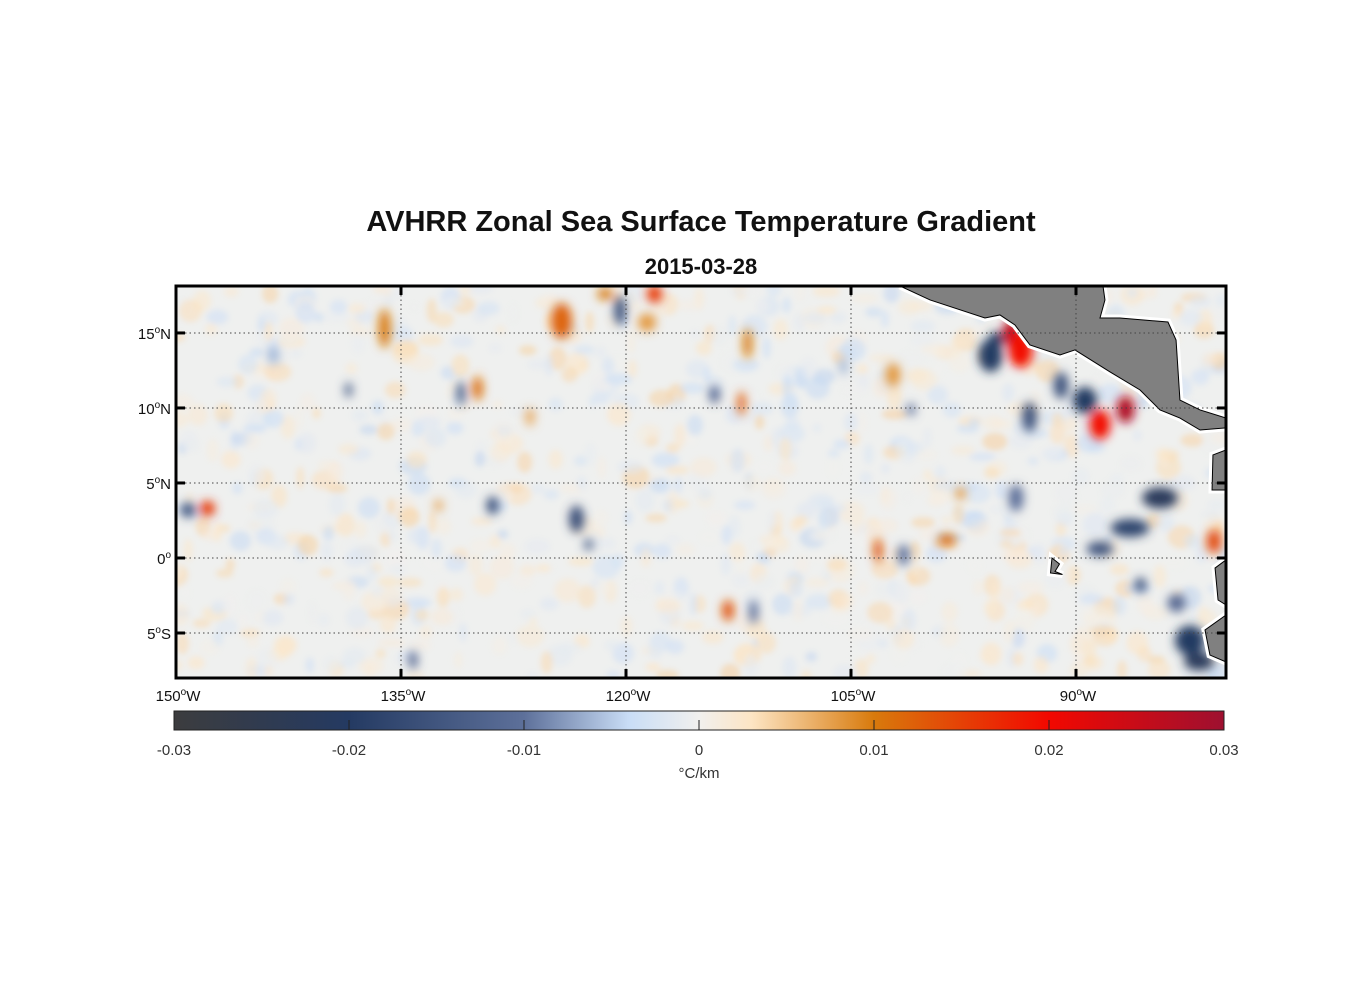 The height and width of the screenshot is (1000, 1356). Describe the element at coordinates (698, 746) in the screenshot. I see `colorbar: -0.03 -0.02 -0.01 0 0.01 0.02 0.03 °C/km` at that location.